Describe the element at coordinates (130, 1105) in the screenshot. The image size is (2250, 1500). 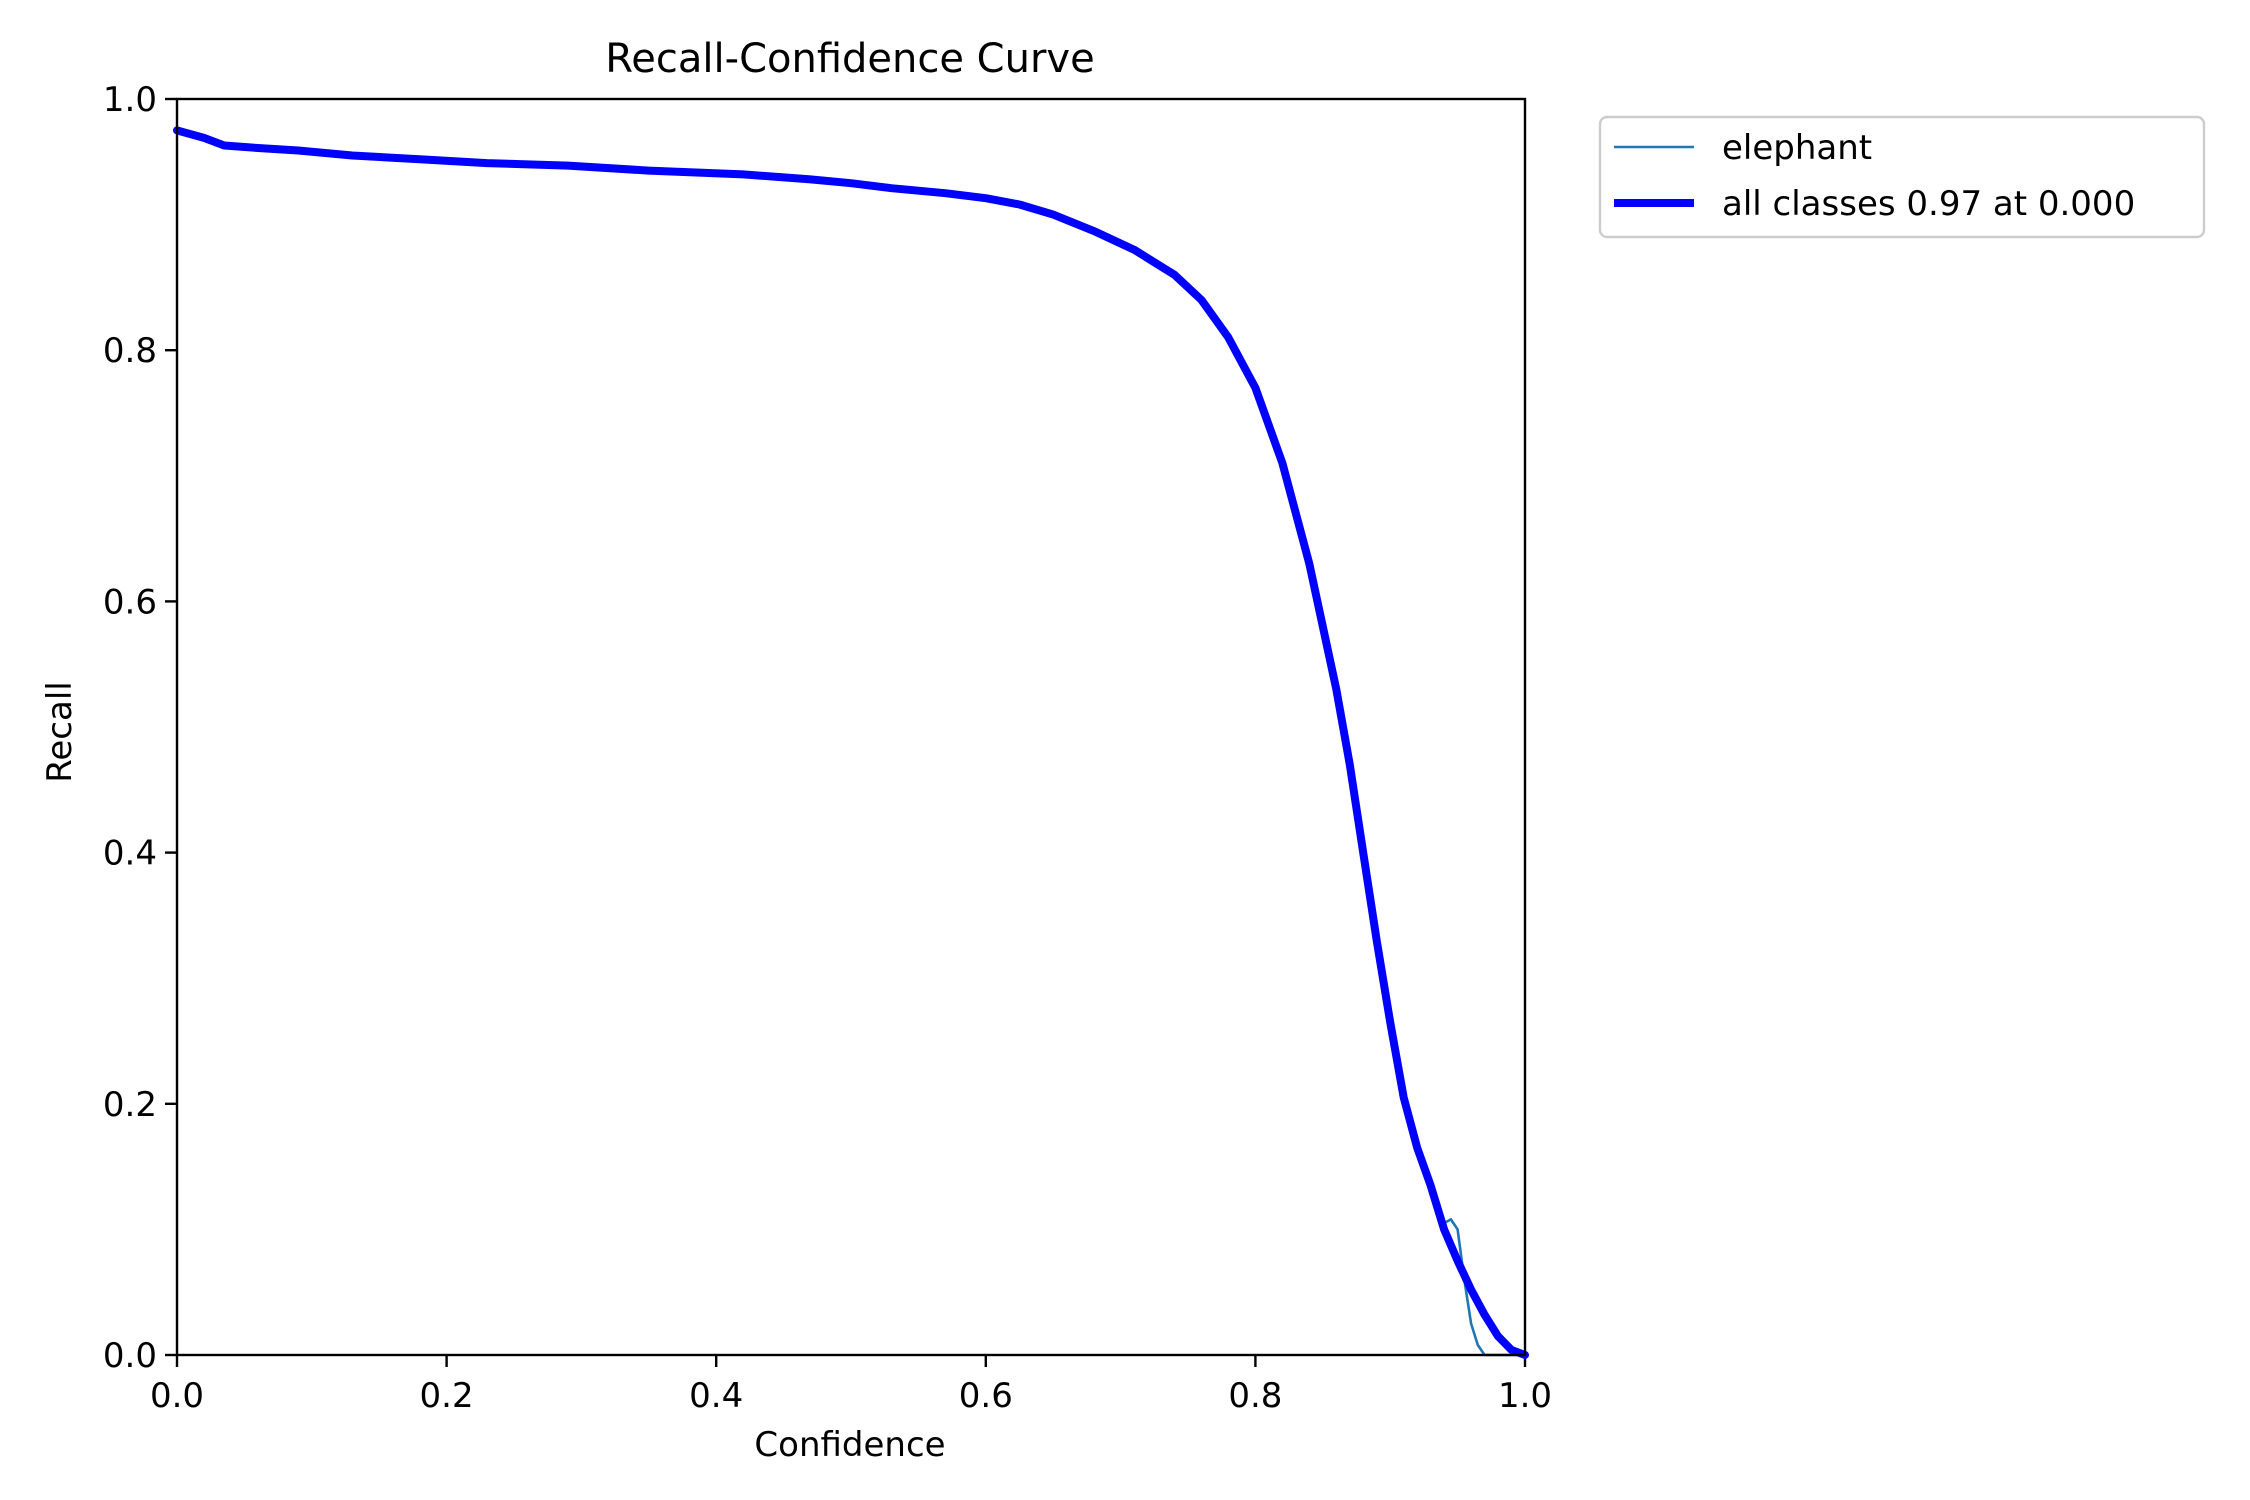
I see `y-tick-label: 0.2` at that location.